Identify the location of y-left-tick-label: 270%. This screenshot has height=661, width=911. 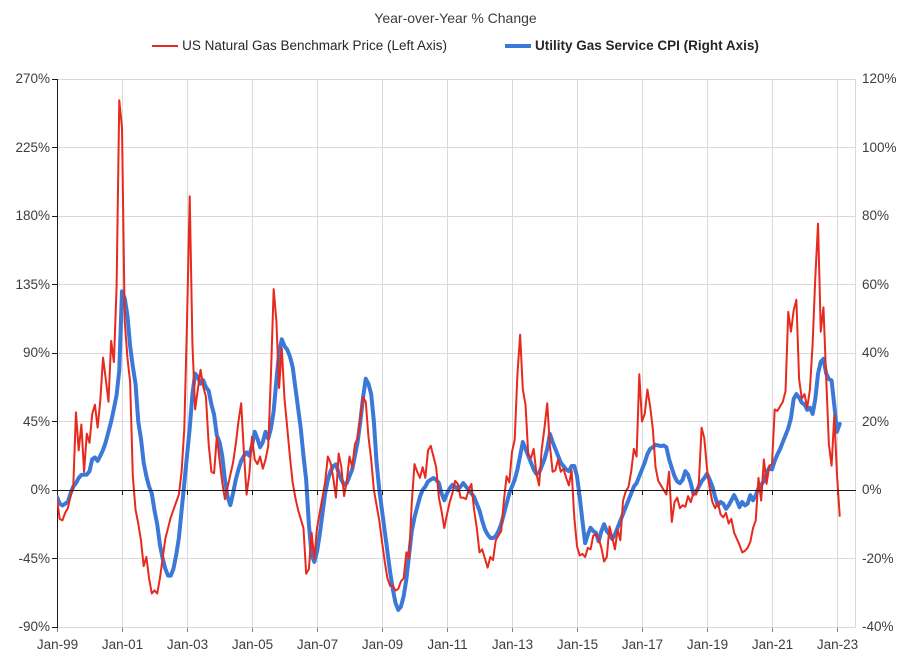
(32, 78).